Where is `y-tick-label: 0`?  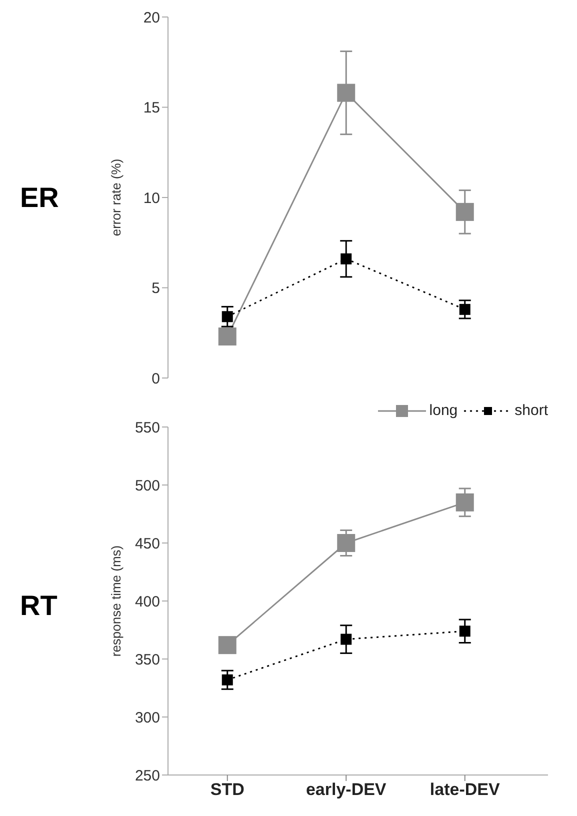
y-tick-label: 0 is located at coordinates (156, 379).